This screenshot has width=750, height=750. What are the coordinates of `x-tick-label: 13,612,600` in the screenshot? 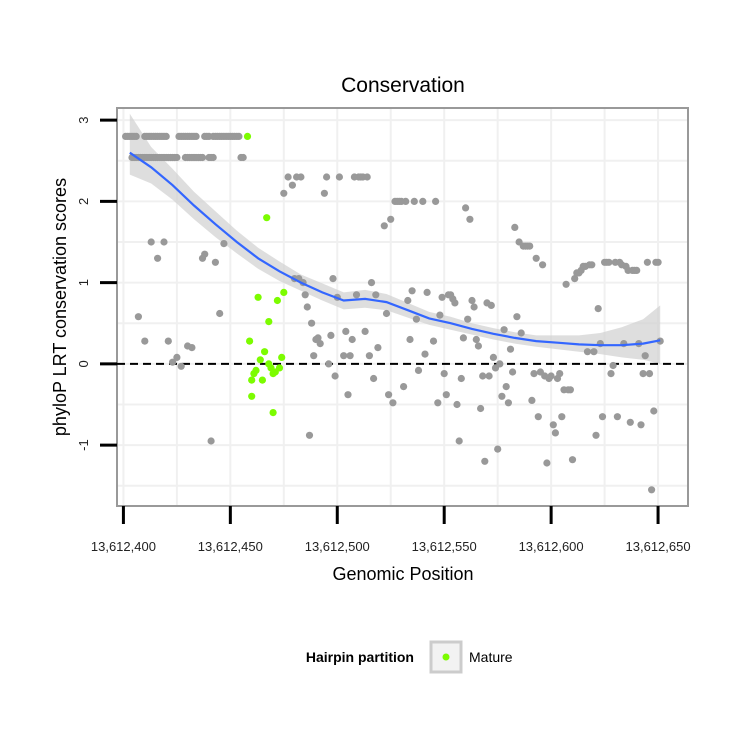 It's located at (551, 546).